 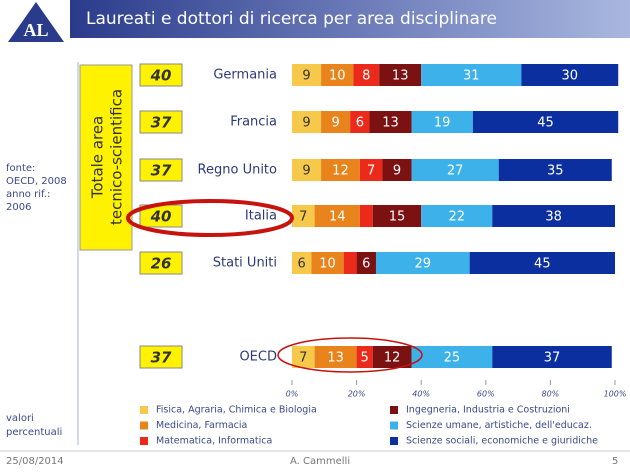 What do you see at coordinates (237, 170) in the screenshot?
I see `category-label: Regno Unito` at bounding box center [237, 170].